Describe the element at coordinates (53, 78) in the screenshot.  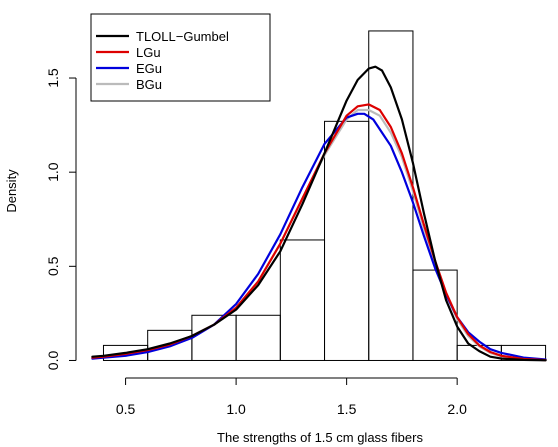
I see `y-tick-label: 1.5` at that location.